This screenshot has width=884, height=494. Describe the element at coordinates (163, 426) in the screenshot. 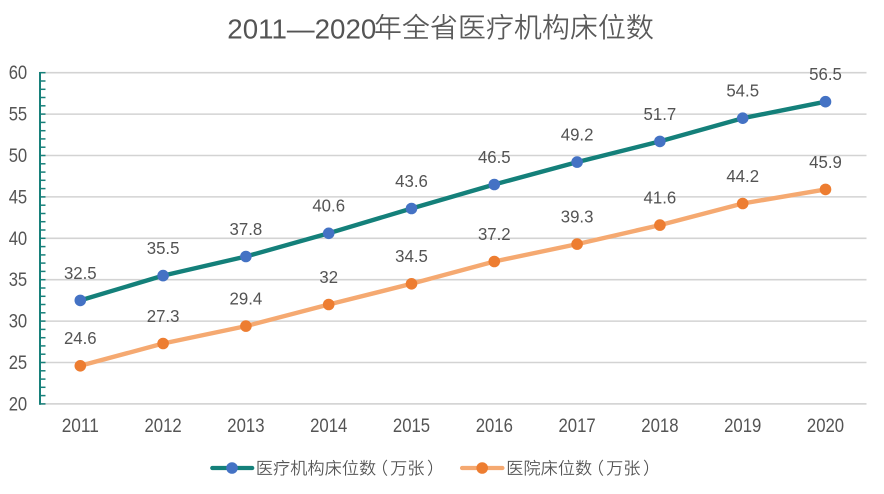

I see `svg-text: 2012` at that location.